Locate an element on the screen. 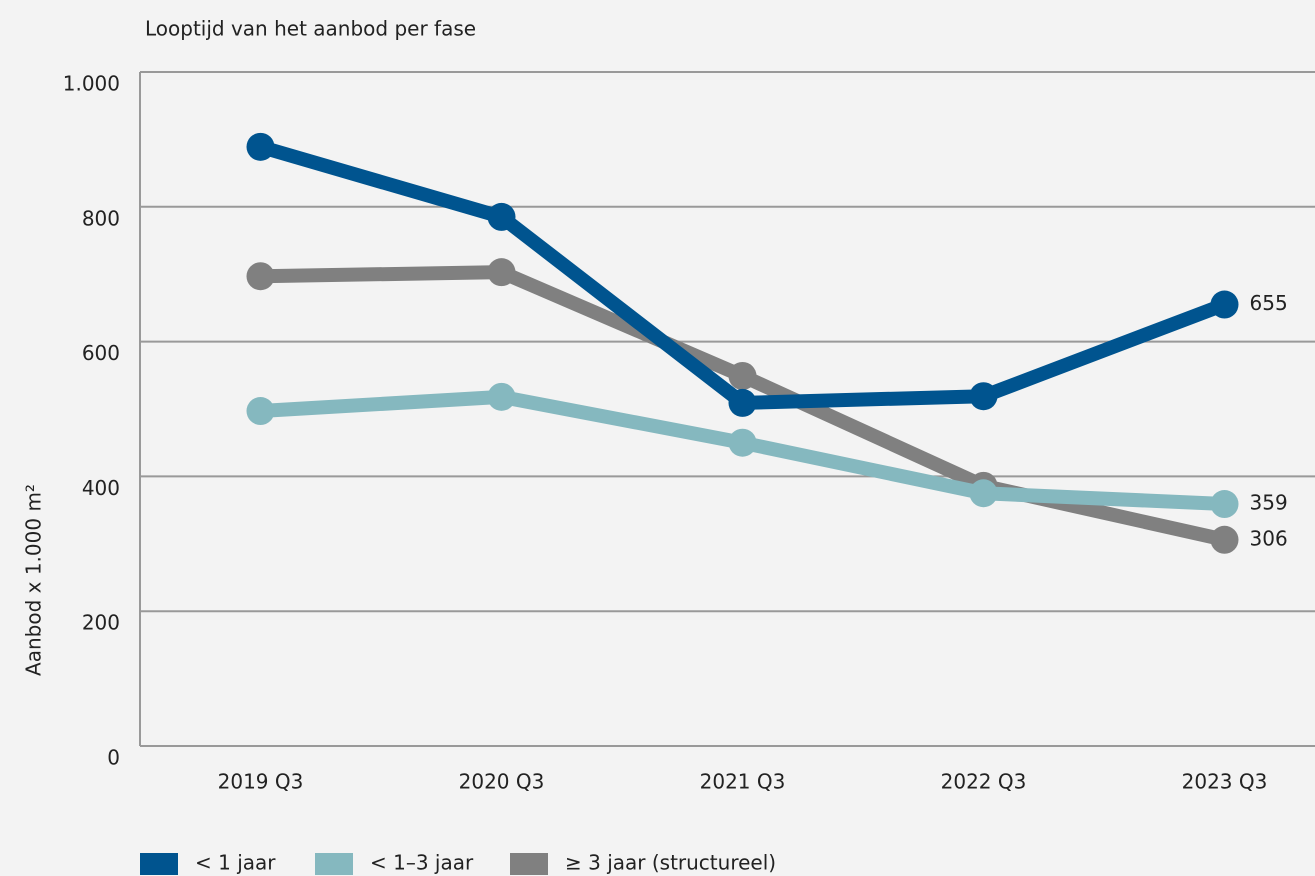  data-label: 359 is located at coordinates (1269, 503).